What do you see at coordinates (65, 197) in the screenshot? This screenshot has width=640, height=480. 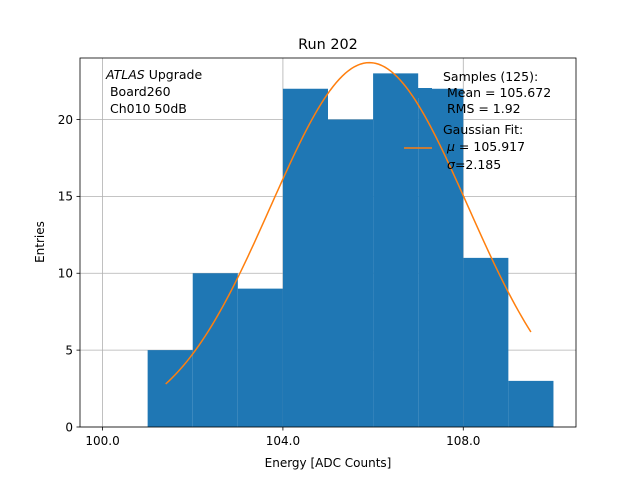 I see `y-tick-label-3: 15` at bounding box center [65, 197].